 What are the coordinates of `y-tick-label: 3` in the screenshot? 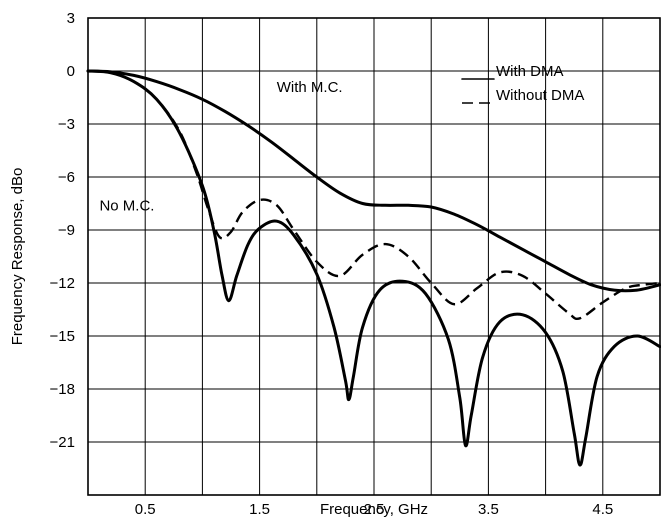 It's located at (71, 18).